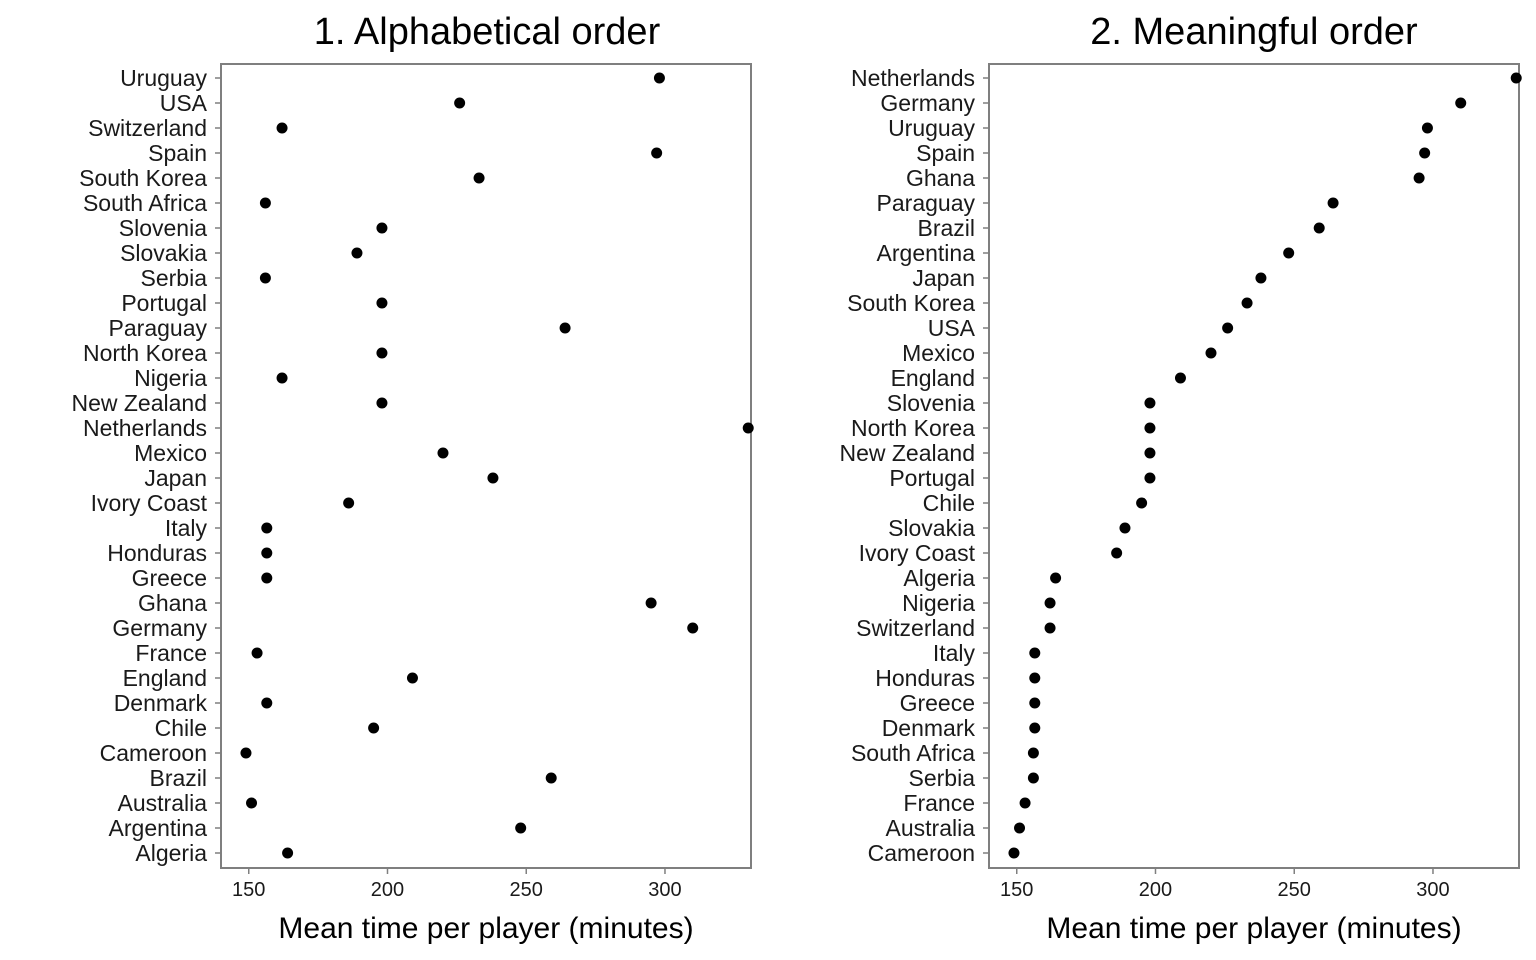 The height and width of the screenshot is (960, 1536). What do you see at coordinates (952, 328) in the screenshot?
I see `y-tick-label: USA` at bounding box center [952, 328].